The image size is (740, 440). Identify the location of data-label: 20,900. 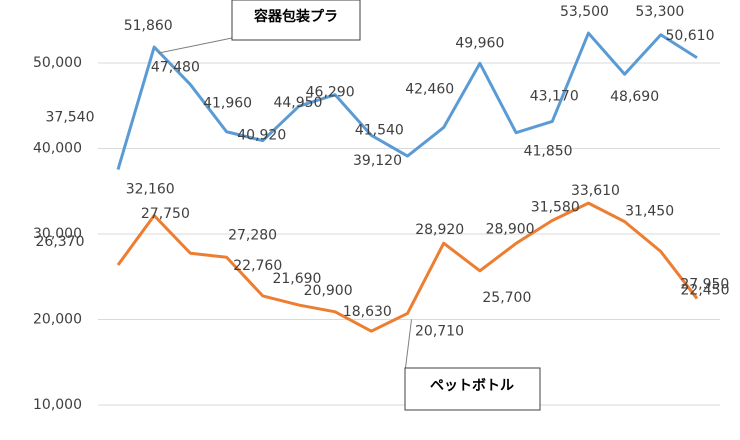
(328, 291).